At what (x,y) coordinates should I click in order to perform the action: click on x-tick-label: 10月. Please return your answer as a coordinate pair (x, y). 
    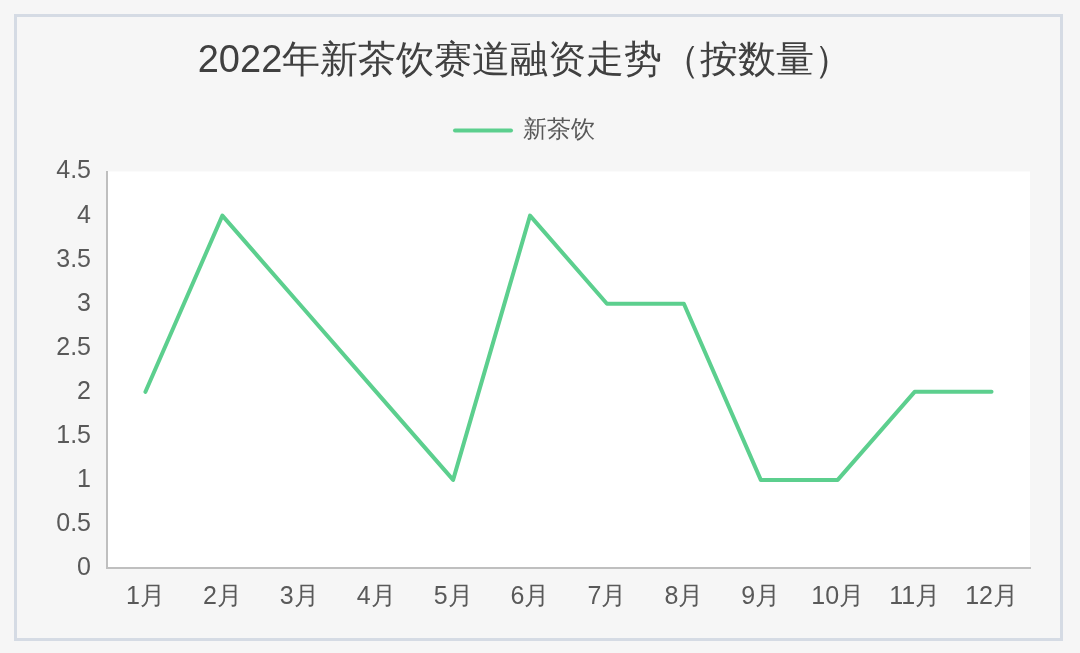
    Looking at the image, I should click on (838, 594).